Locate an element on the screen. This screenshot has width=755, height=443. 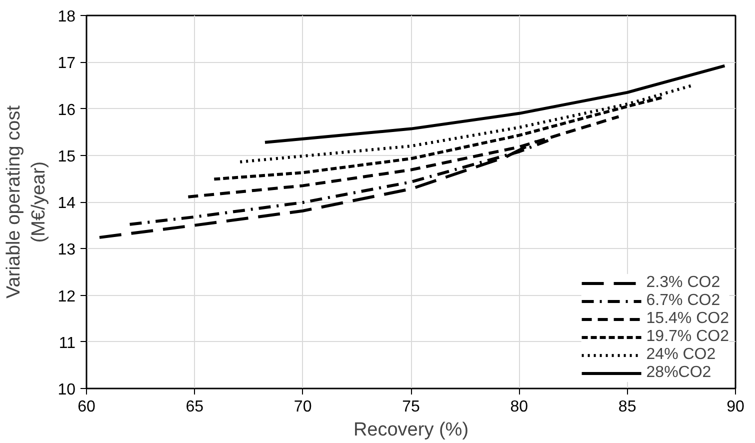
legend-label: 19.7% CO2 is located at coordinates (687, 337).